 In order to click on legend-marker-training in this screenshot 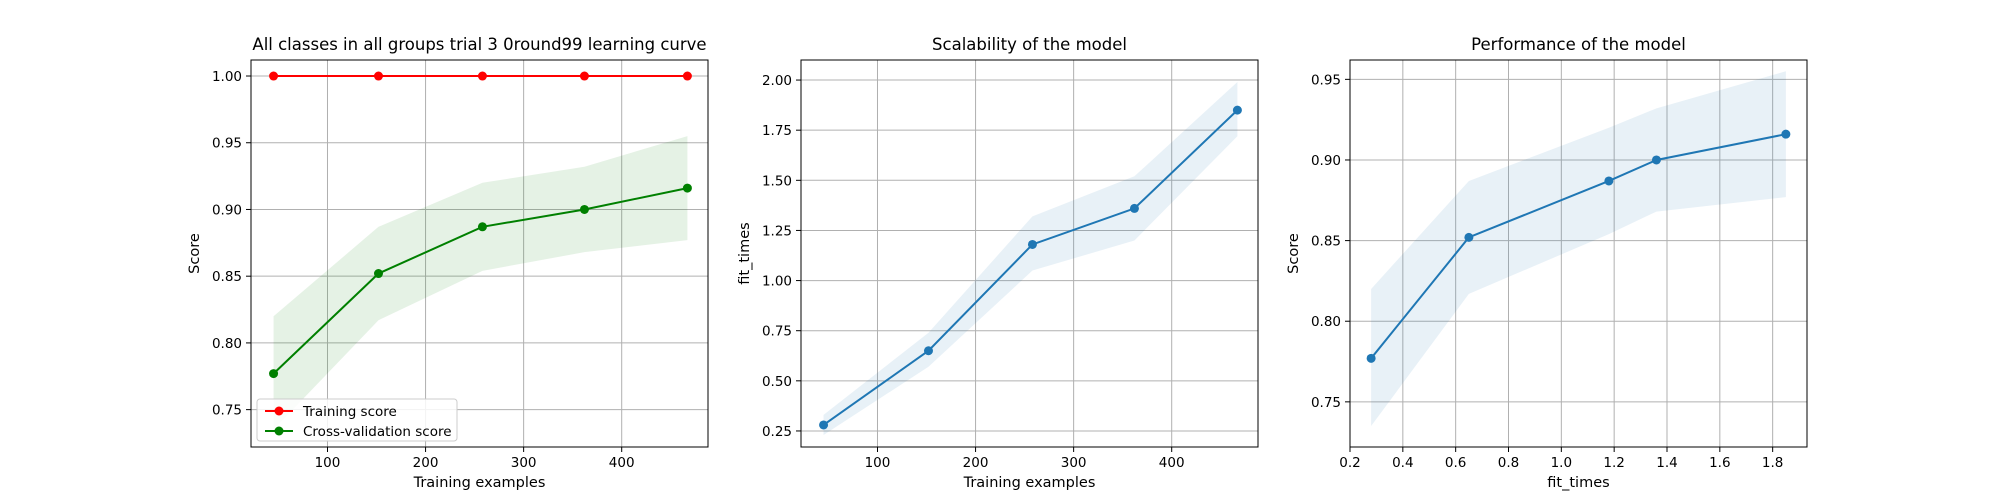, I will do `click(279, 411)`.